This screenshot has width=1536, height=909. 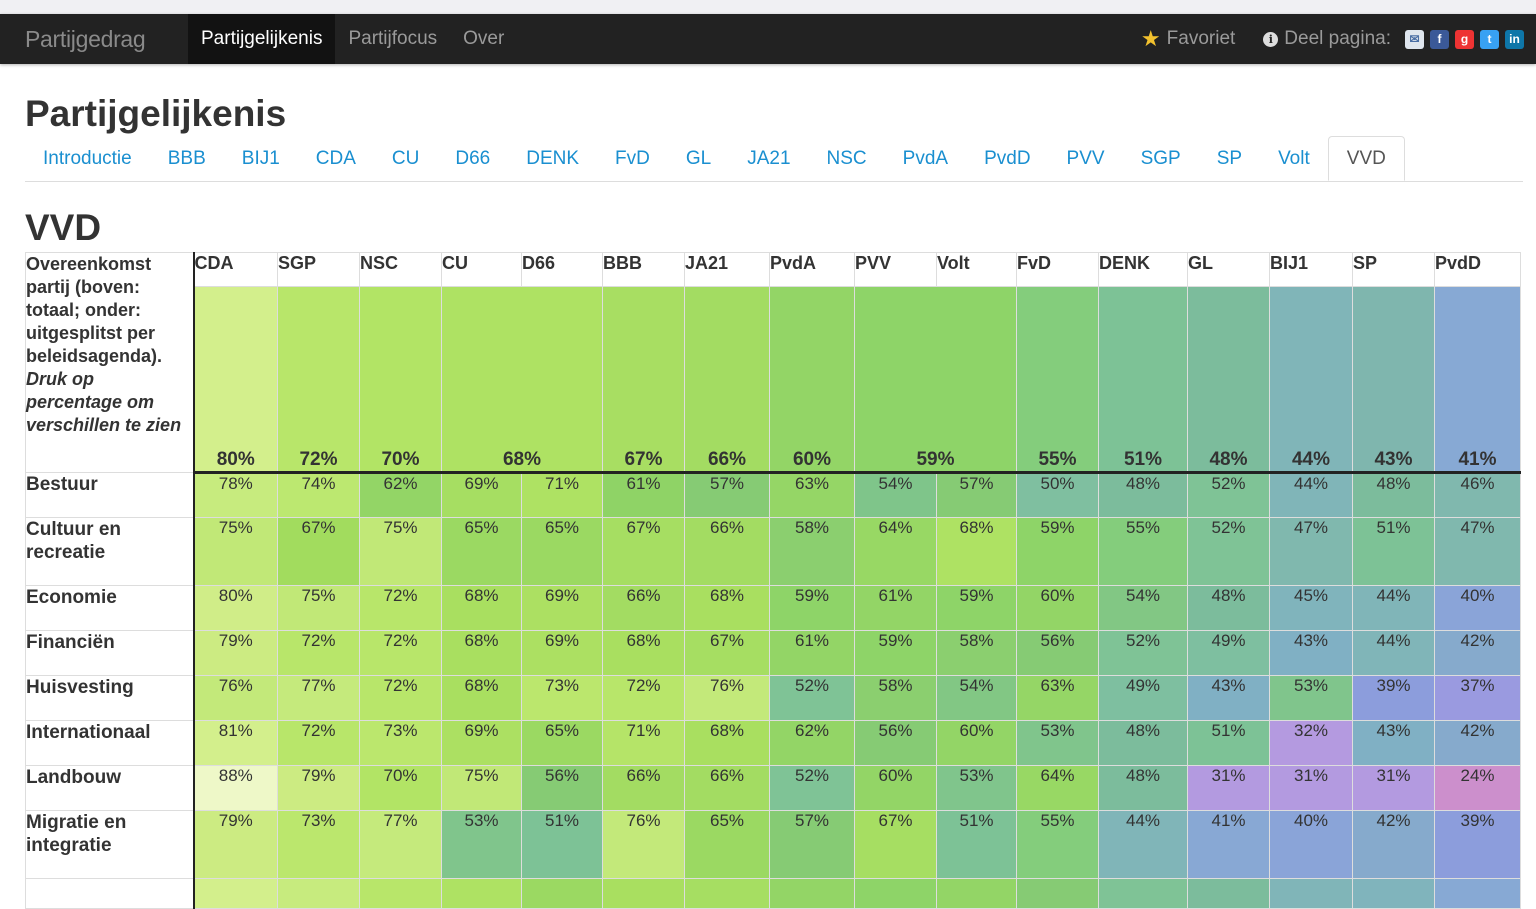 What do you see at coordinates (400, 380) in the screenshot?
I see `total-percentage: 70%` at bounding box center [400, 380].